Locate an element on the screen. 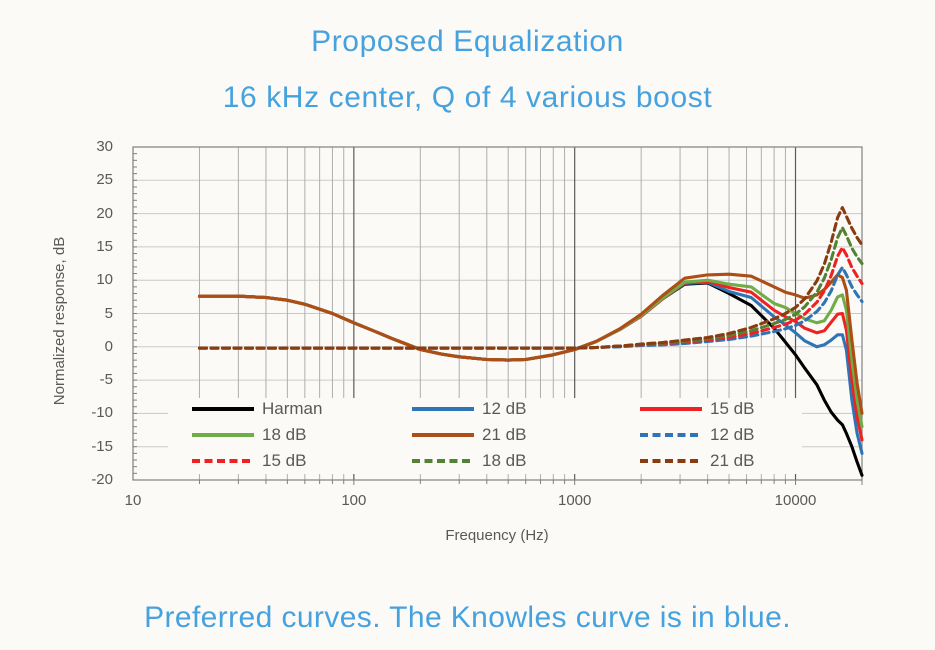  y-tick-label: 0 is located at coordinates (108, 346).